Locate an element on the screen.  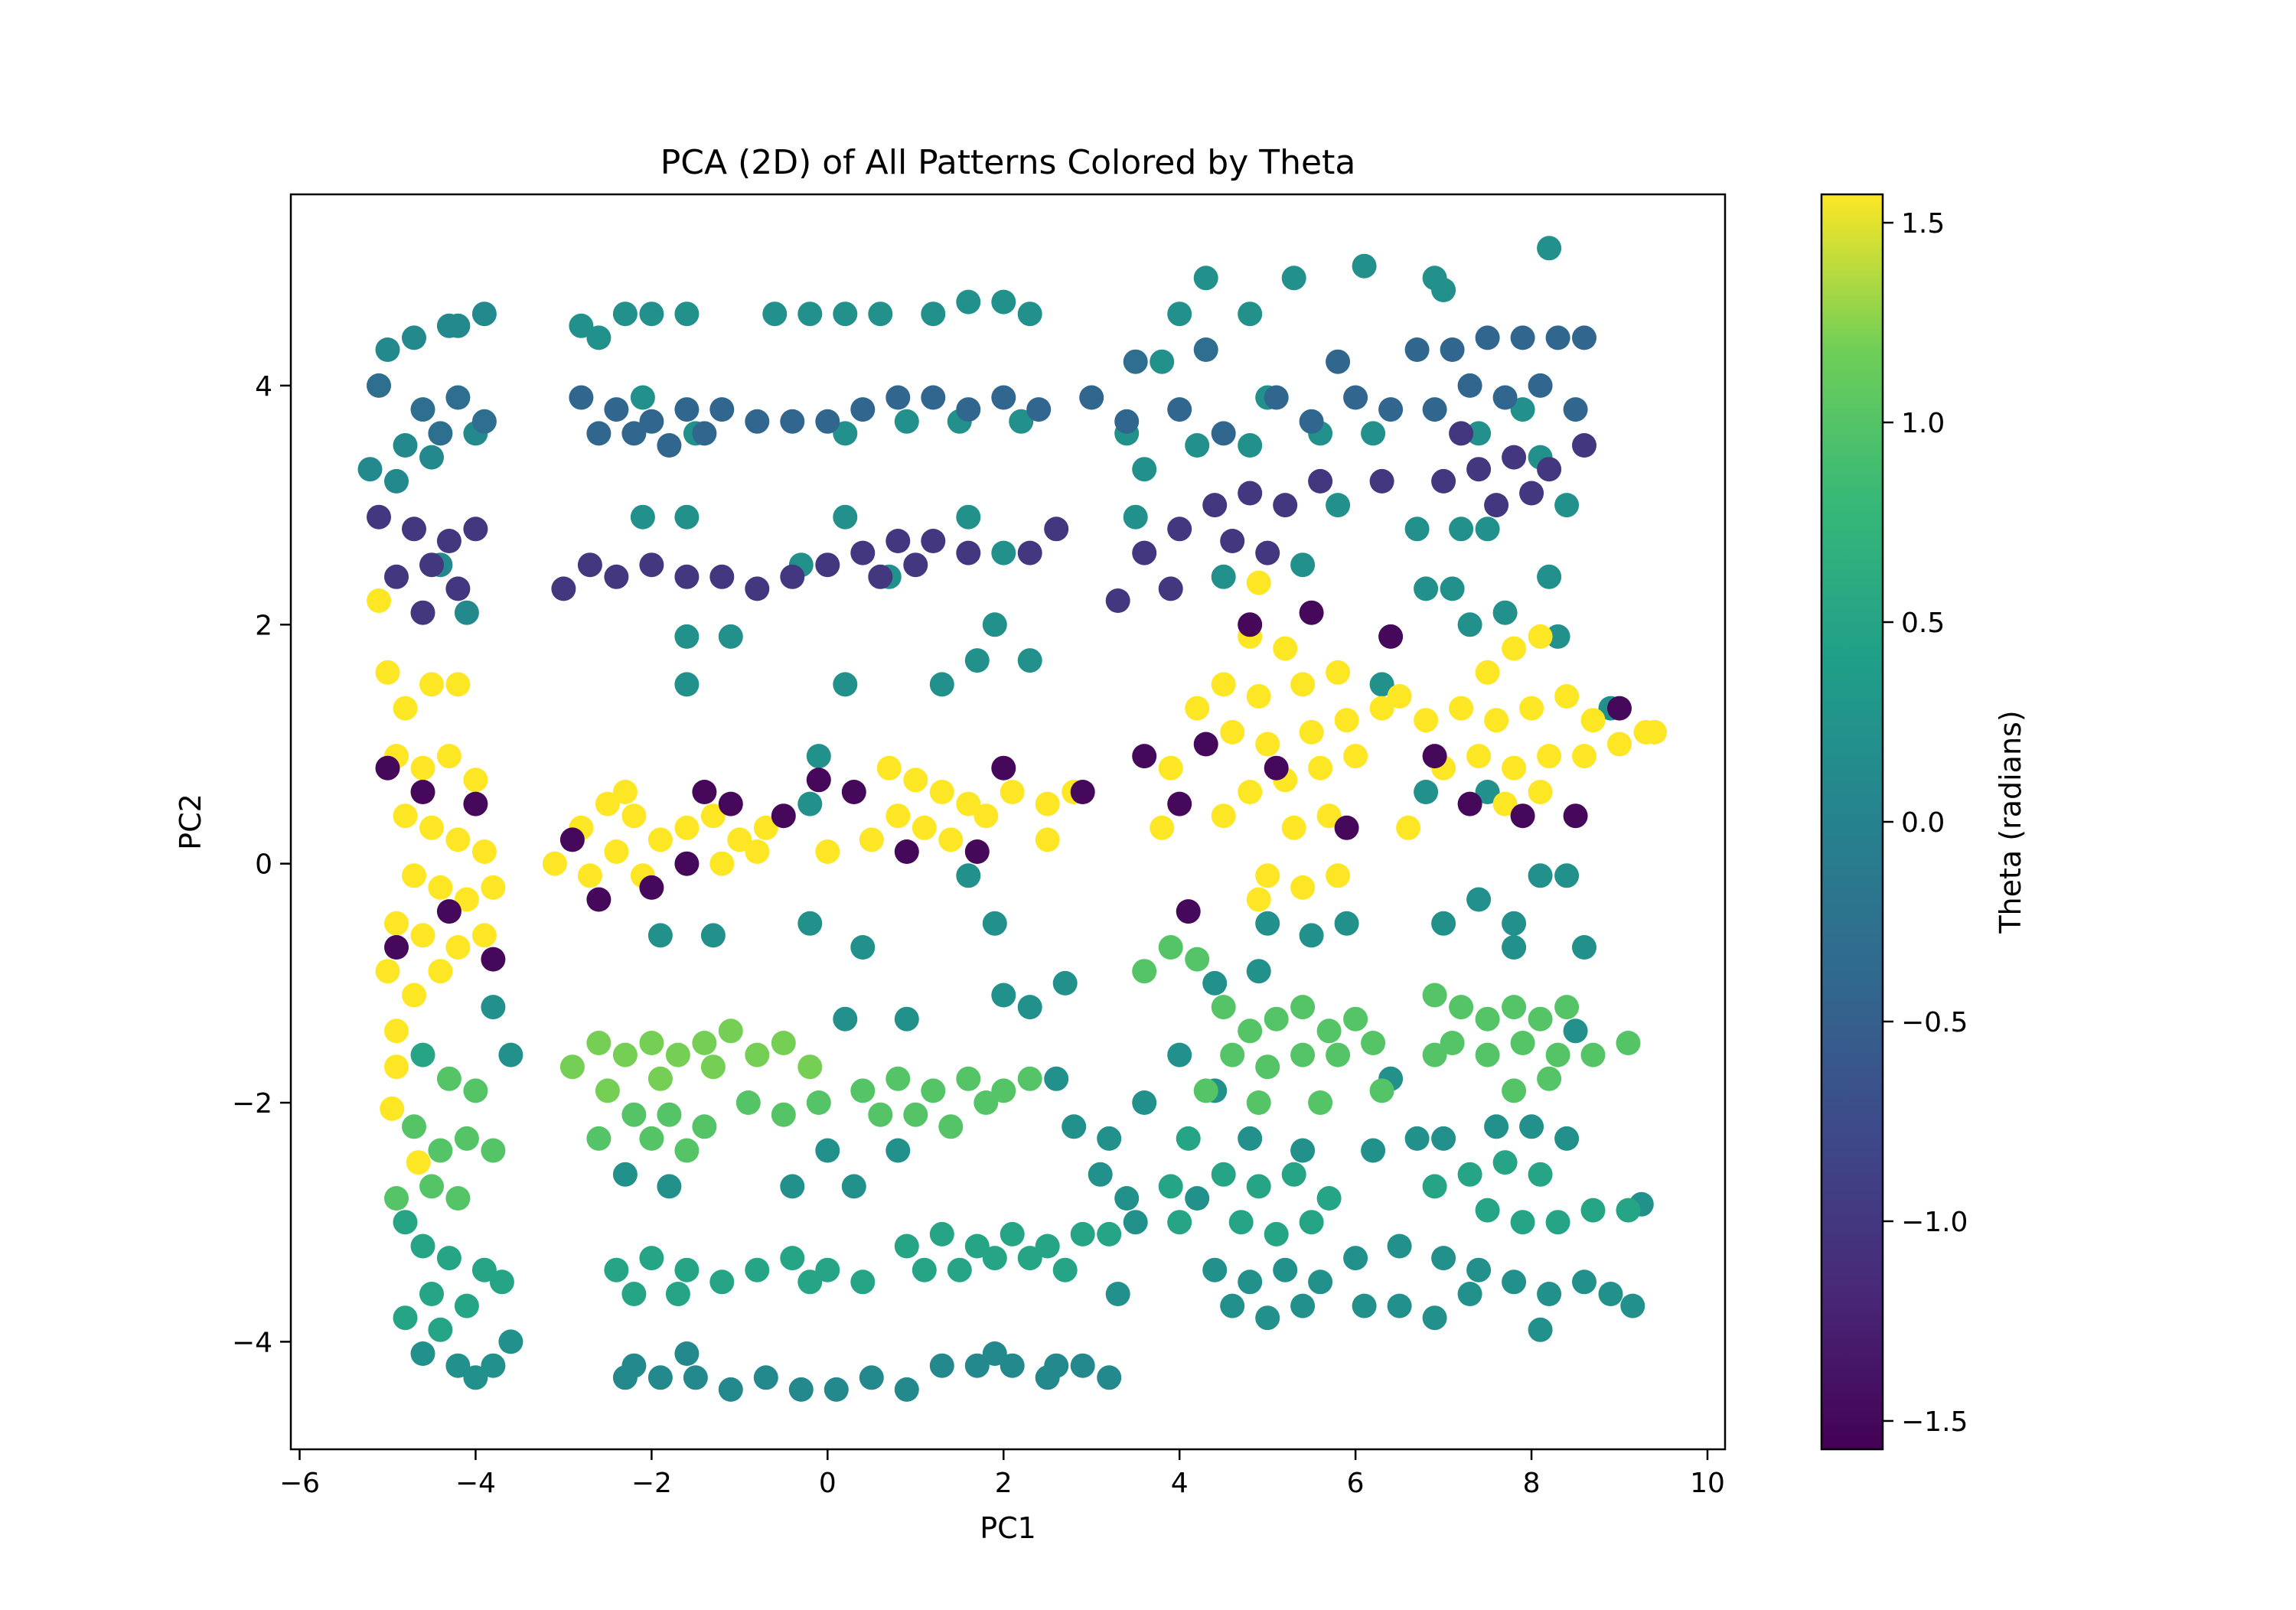
x-tick-label: 0 is located at coordinates (828, 1483).